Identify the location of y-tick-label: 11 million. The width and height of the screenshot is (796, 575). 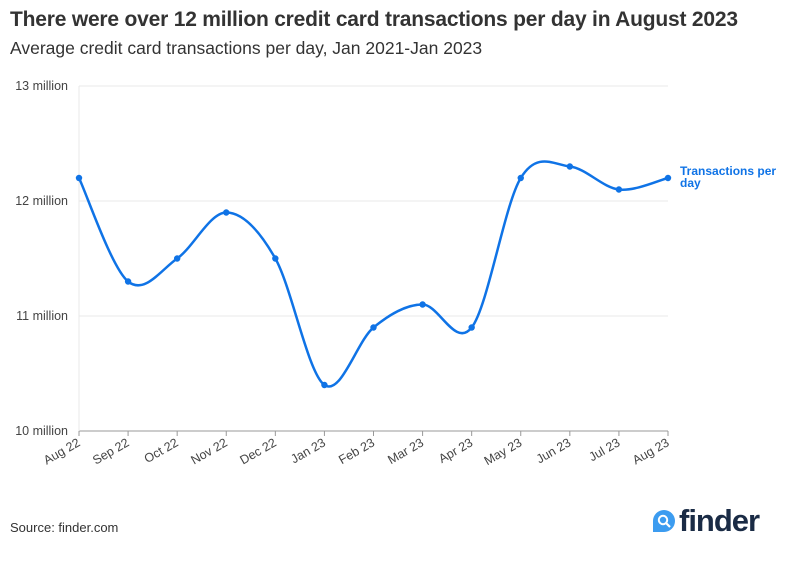
(42, 316).